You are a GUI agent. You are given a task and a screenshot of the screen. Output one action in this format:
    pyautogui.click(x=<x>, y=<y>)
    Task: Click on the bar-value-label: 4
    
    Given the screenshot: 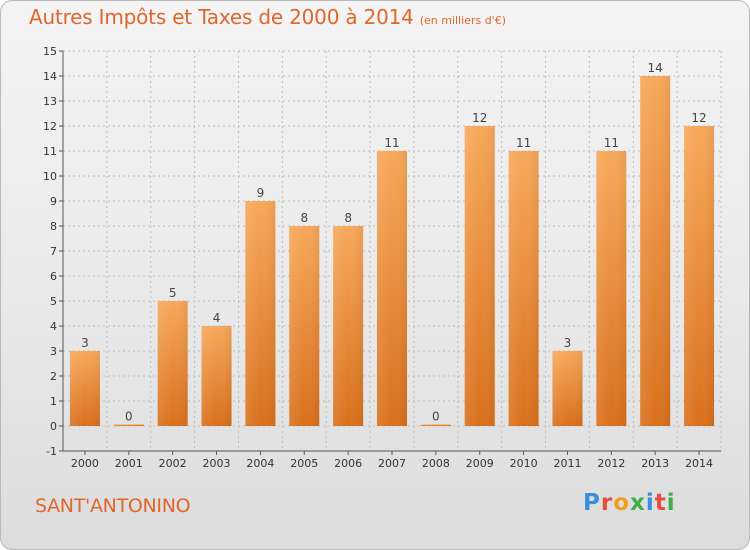 What is the action you would take?
    pyautogui.click(x=217, y=318)
    